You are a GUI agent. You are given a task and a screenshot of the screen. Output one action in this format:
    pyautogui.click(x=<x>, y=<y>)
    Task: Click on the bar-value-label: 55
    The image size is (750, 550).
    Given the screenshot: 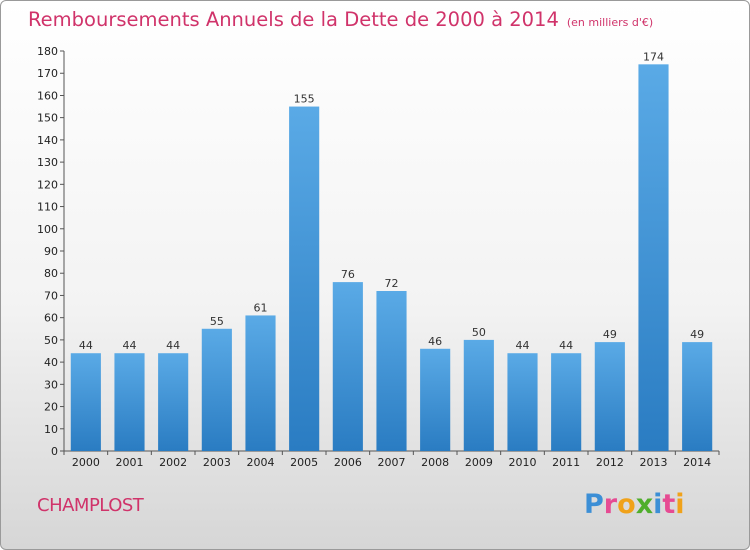 What is the action you would take?
    pyautogui.click(x=217, y=321)
    